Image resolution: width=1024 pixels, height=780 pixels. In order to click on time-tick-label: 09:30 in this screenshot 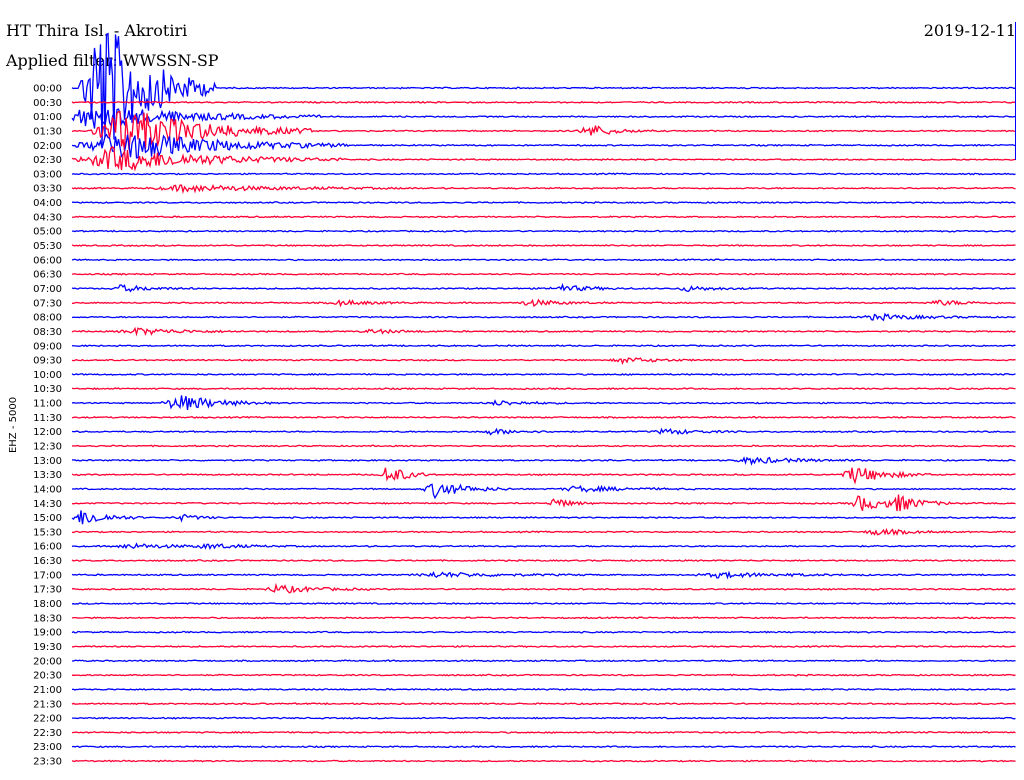, I will do `click(47, 361)`.